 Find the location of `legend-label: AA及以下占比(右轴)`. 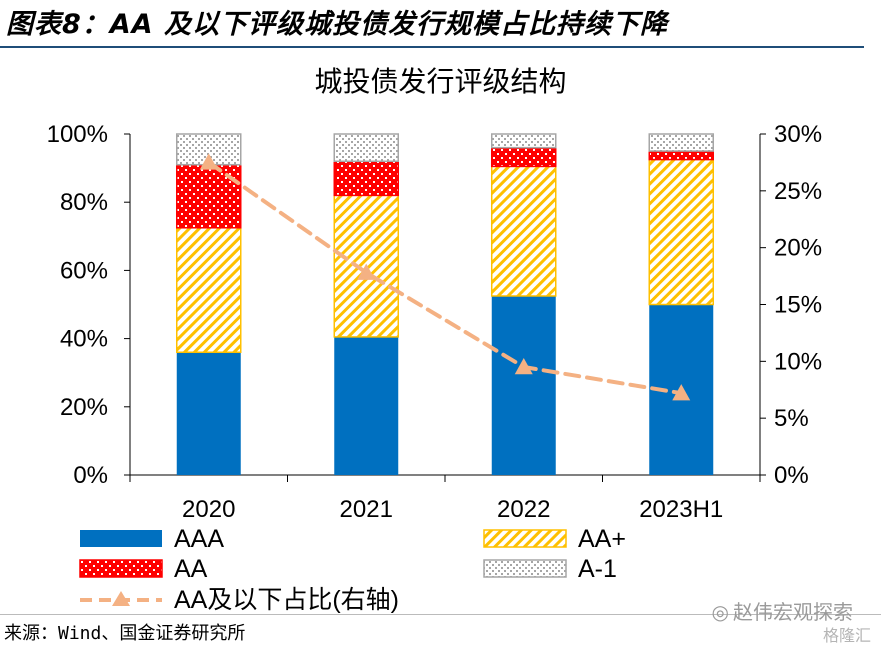

legend-label: AA及以下占比(右轴) is located at coordinates (286, 600).